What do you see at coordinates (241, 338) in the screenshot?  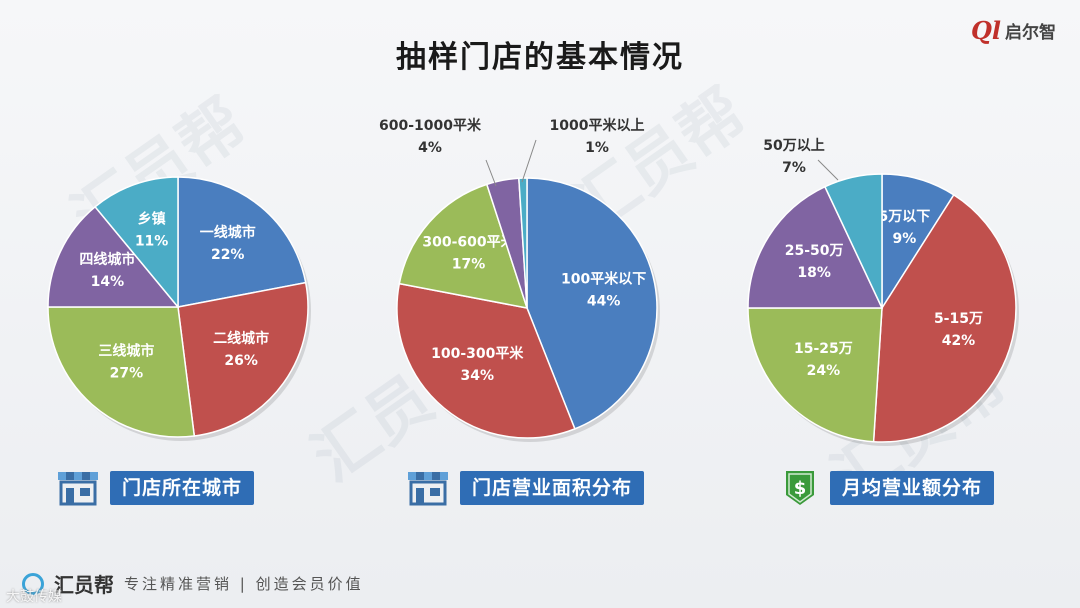 I see `slice-label: 二线城市` at bounding box center [241, 338].